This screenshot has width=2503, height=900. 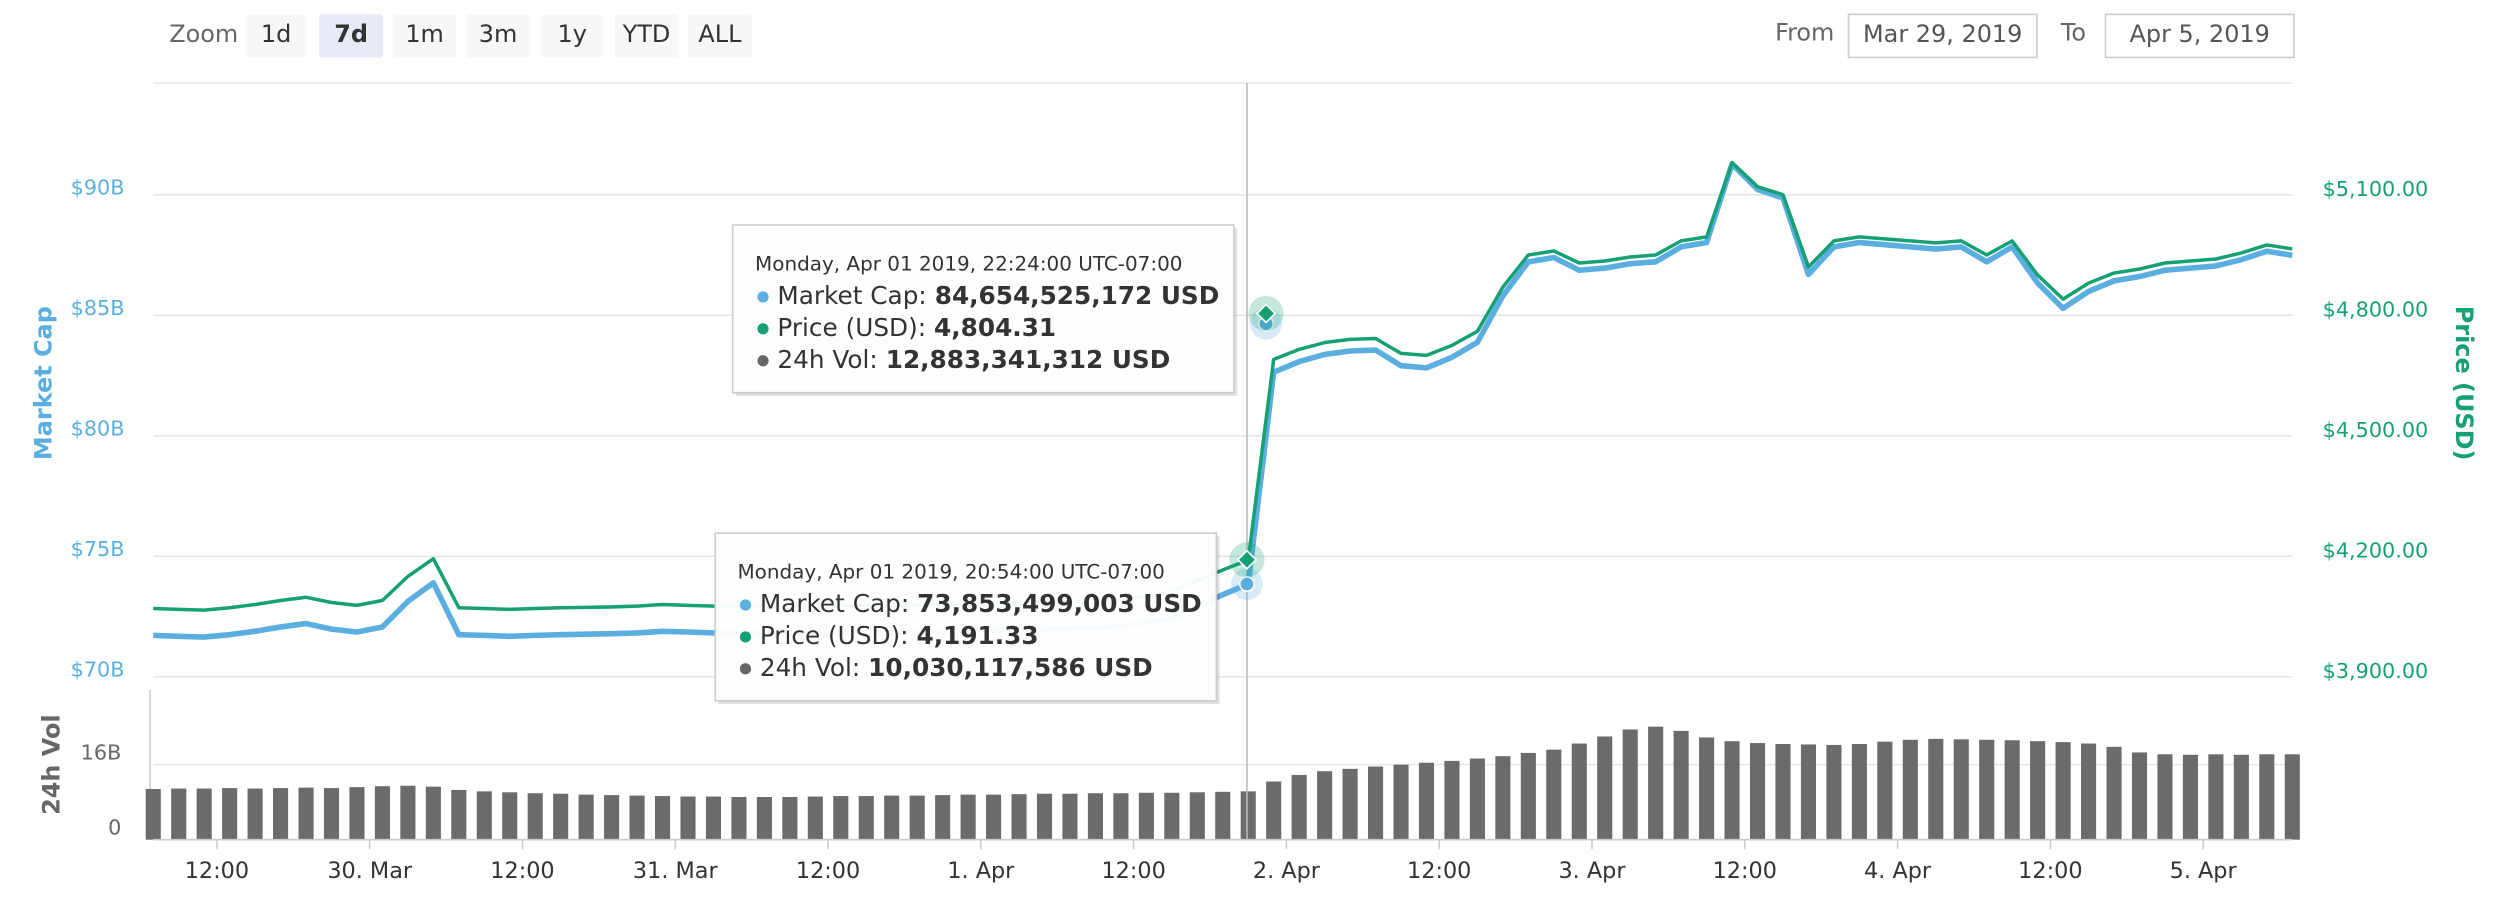 What do you see at coordinates (981, 871) in the screenshot?
I see `x-tick-label: 1. Apr` at bounding box center [981, 871].